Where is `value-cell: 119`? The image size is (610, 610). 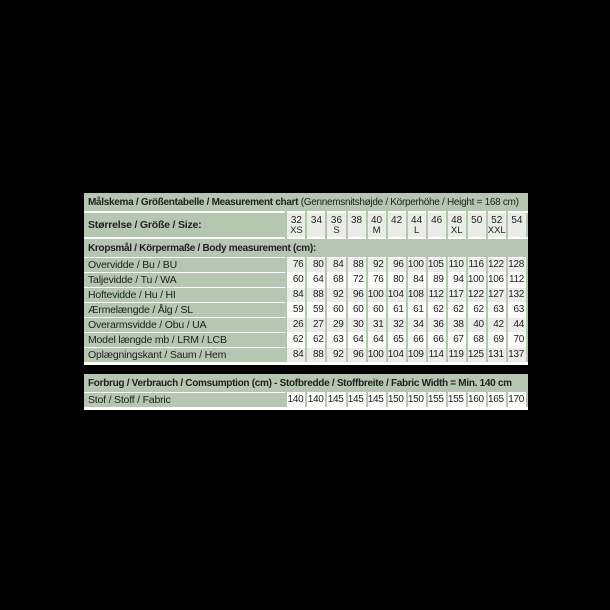 value-cell: 119 is located at coordinates (456, 355).